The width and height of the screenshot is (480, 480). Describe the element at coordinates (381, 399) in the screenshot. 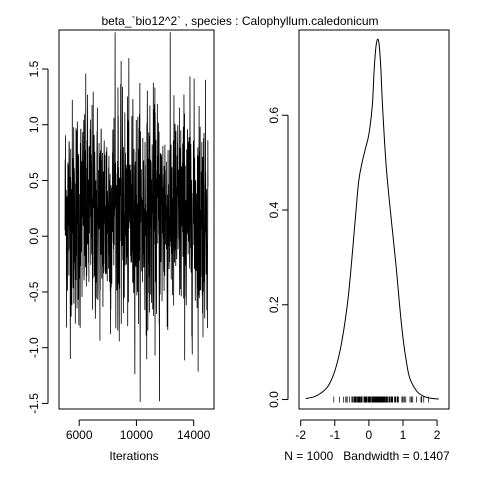

I see `density-rug` at that location.